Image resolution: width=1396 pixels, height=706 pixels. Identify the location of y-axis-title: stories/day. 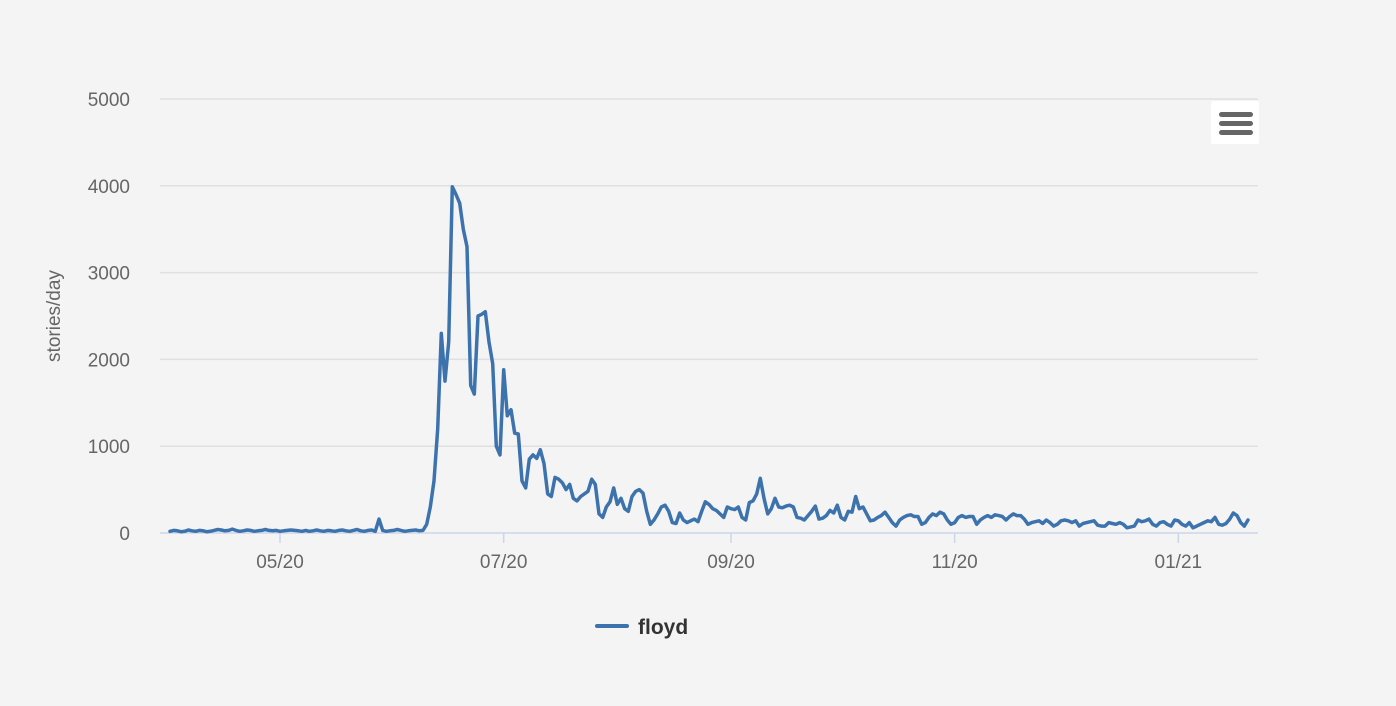
(54, 316).